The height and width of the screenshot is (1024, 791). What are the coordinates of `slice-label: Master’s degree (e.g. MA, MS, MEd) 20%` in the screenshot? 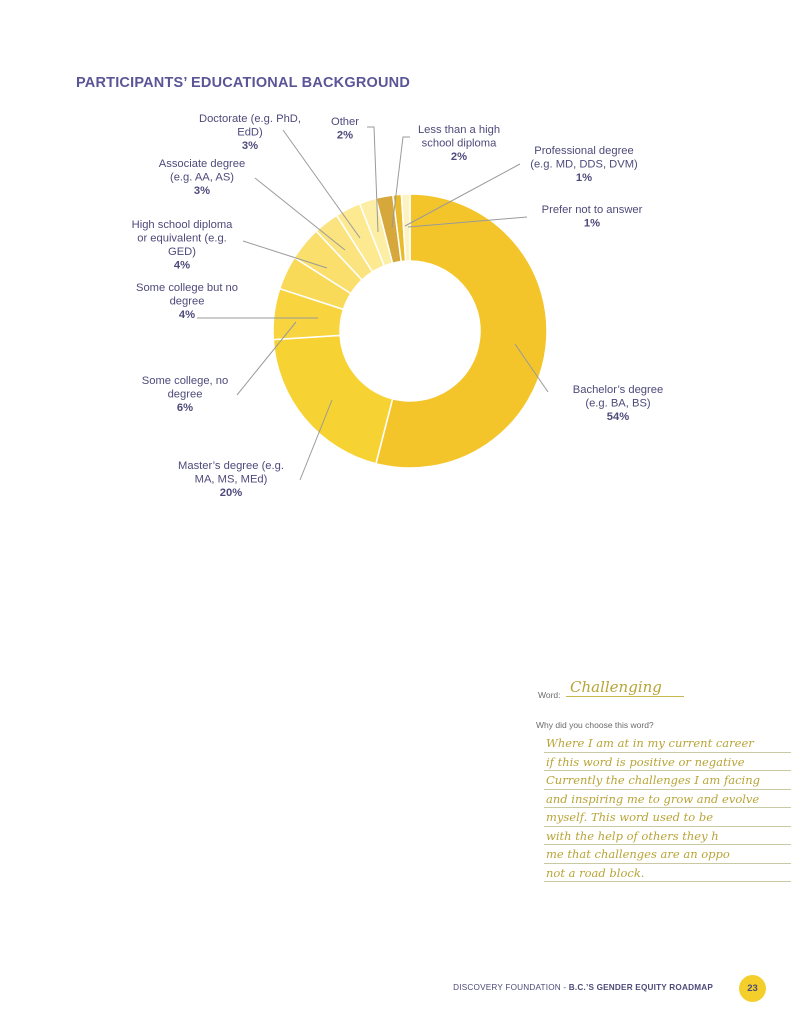 It's located at (231, 479).